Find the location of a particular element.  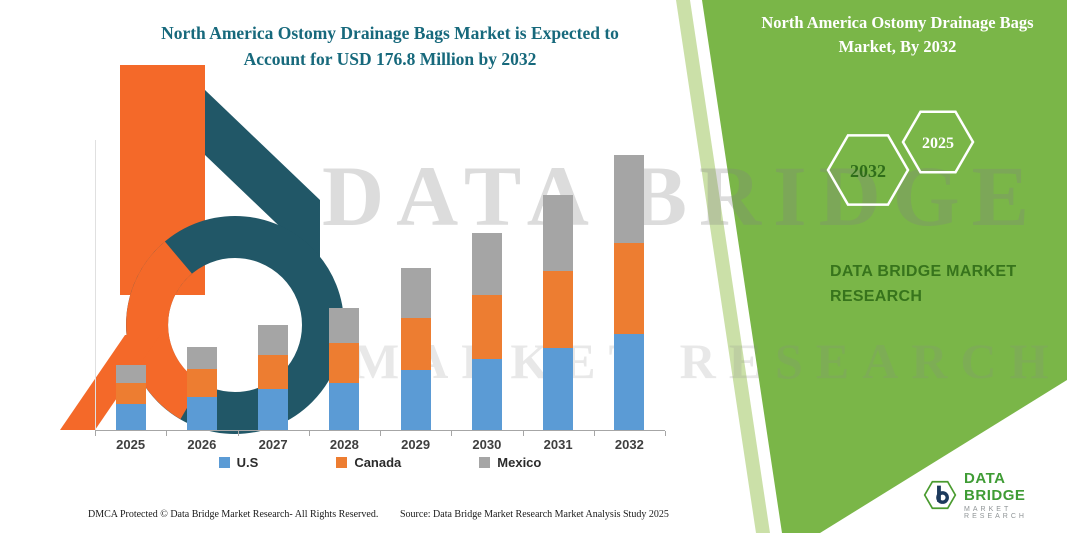

bar-group-2026: 2026 is located at coordinates (201, 296).